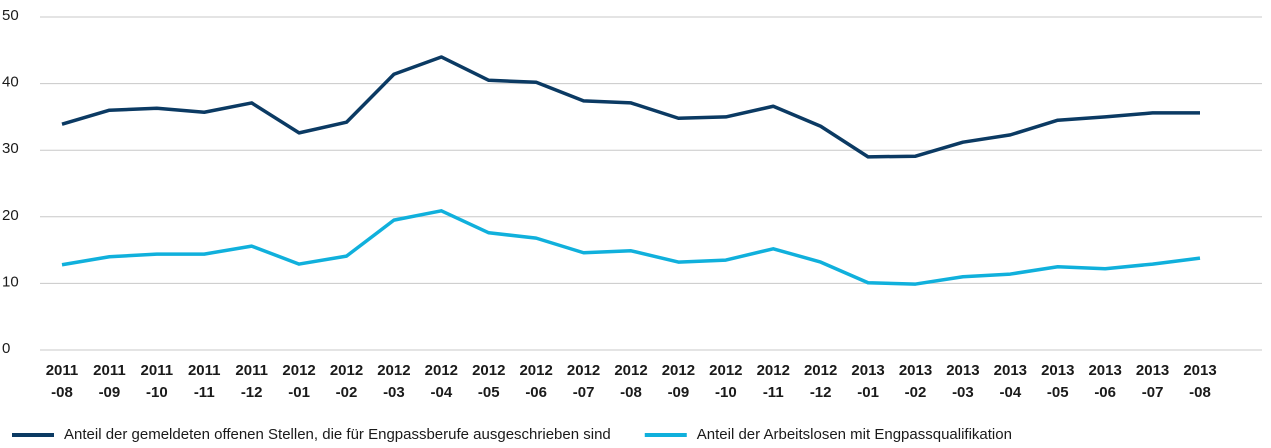  I want to click on x-tick-label: 2011 -09, so click(109, 381).